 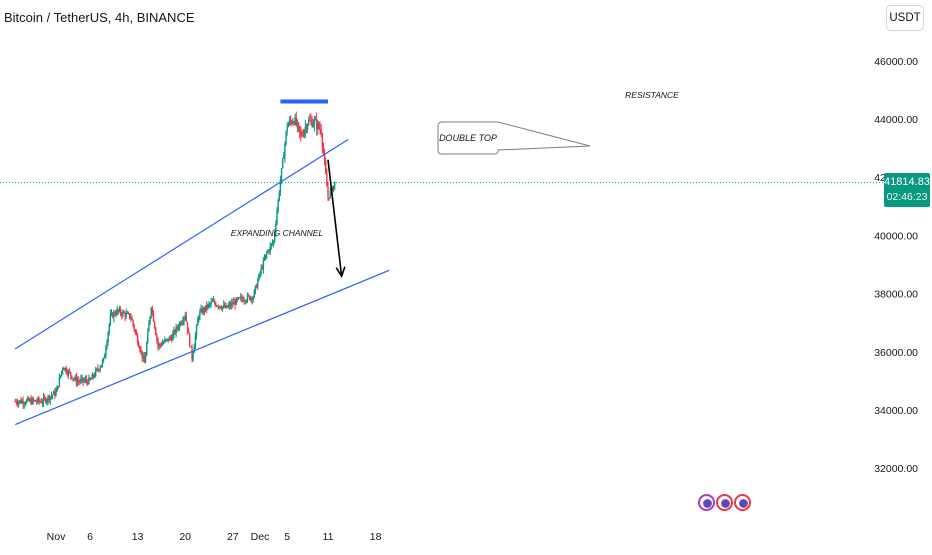 I want to click on x-tick-label: 6, so click(x=90, y=537).